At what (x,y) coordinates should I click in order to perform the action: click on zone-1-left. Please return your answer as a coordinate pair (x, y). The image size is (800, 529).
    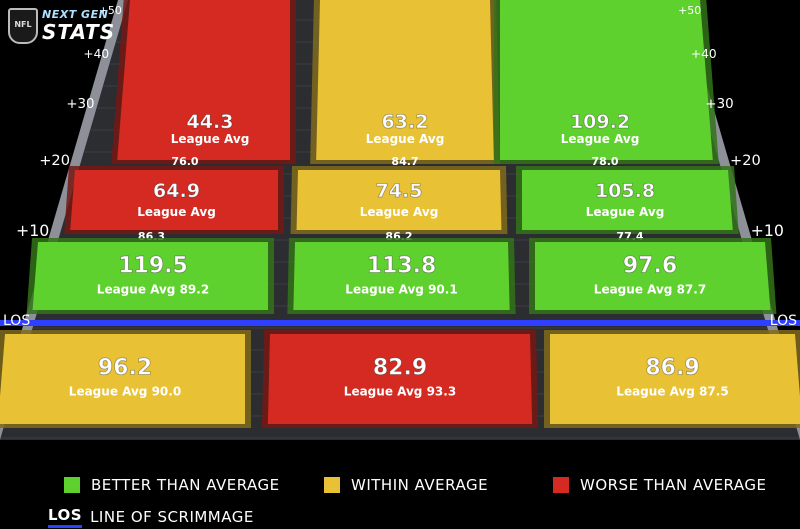
    Looking at the image, I should click on (174, 200).